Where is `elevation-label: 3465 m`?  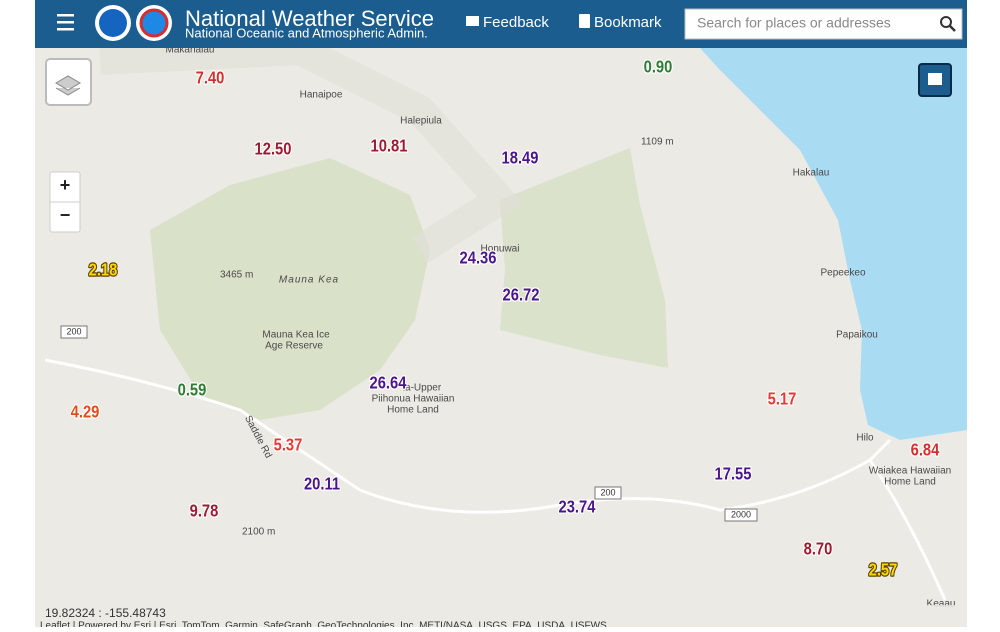 elevation-label: 3465 m is located at coordinates (236, 275).